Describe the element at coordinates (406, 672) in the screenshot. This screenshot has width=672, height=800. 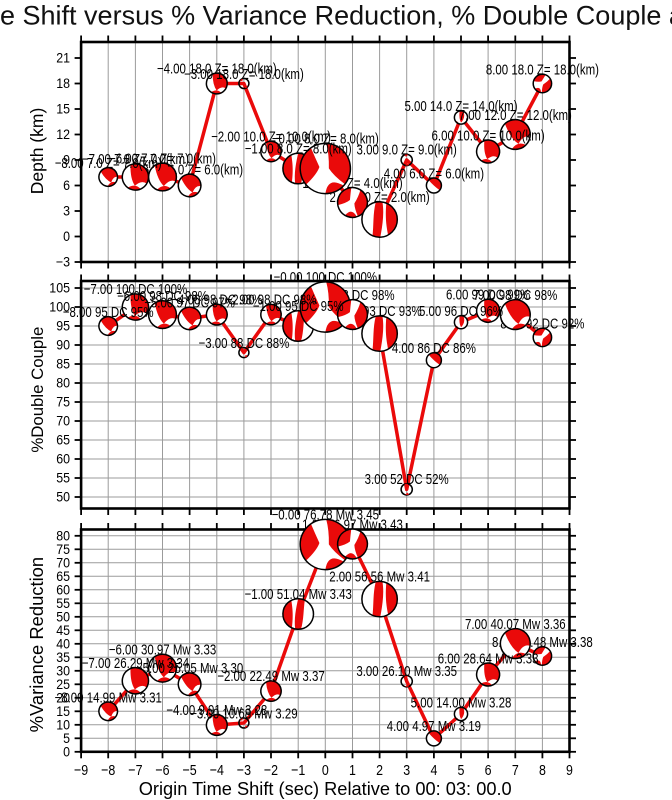
I see `svg-text: 3.00 26.10 Mw 3.35` at that location.